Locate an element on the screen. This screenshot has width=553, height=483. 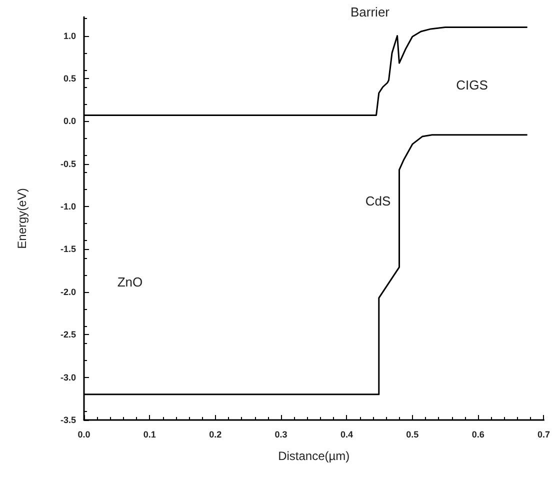
y-tick-label: -2.5 is located at coordinates (68, 335).